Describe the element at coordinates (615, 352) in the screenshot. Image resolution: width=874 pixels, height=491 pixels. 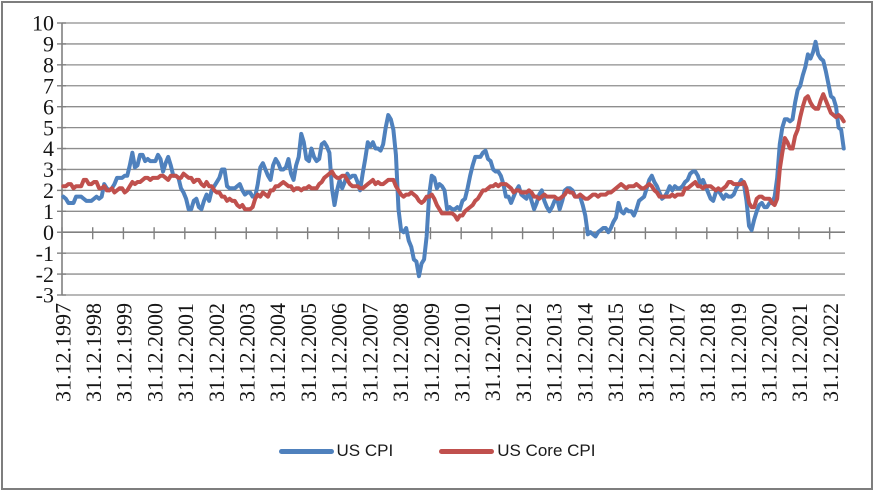
I see `x-tick-label: 31.12.2015` at that location.